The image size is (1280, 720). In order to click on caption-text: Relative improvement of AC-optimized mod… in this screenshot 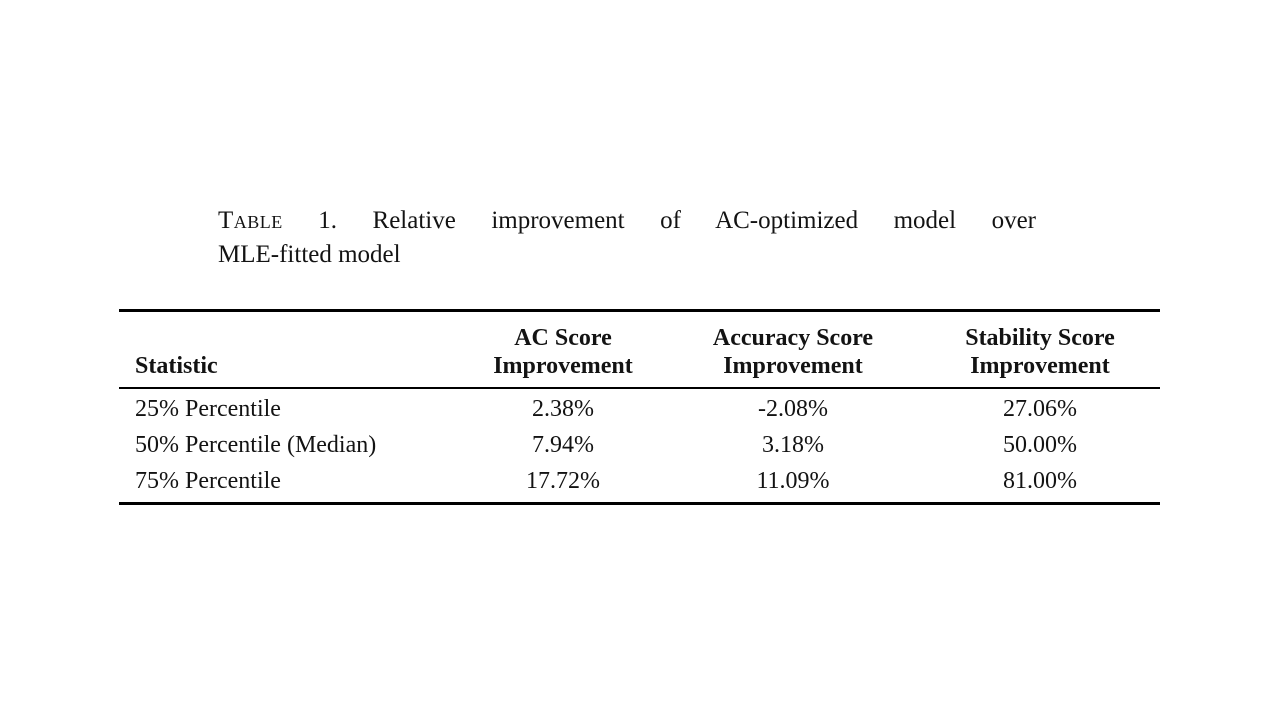, I will do `click(704, 220)`.